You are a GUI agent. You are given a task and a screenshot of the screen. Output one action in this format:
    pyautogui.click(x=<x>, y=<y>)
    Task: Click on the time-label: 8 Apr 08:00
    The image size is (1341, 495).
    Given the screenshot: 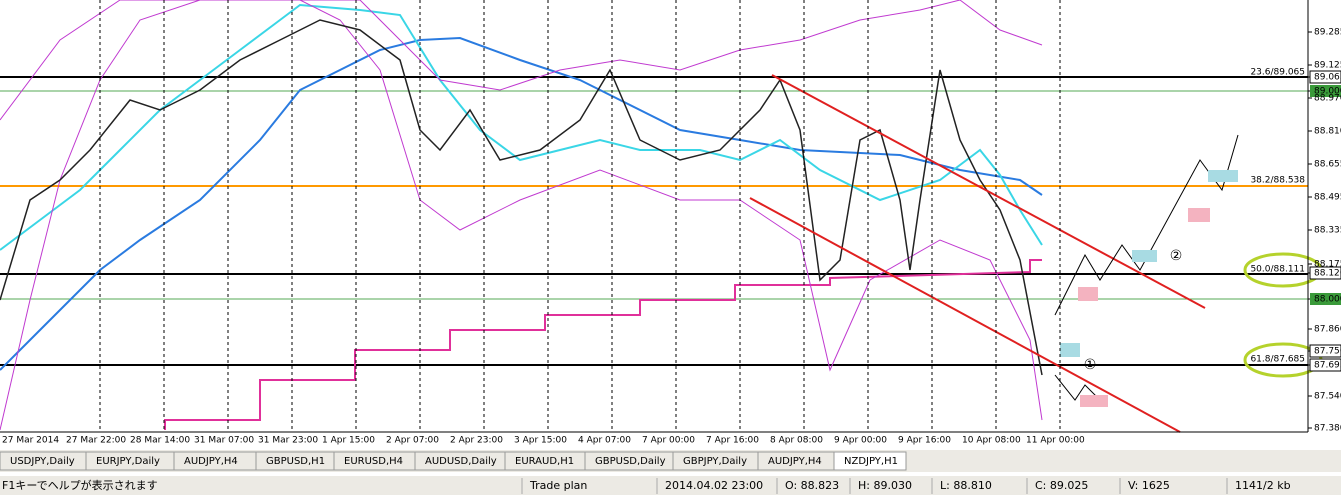 What is the action you would take?
    pyautogui.click(x=796, y=441)
    